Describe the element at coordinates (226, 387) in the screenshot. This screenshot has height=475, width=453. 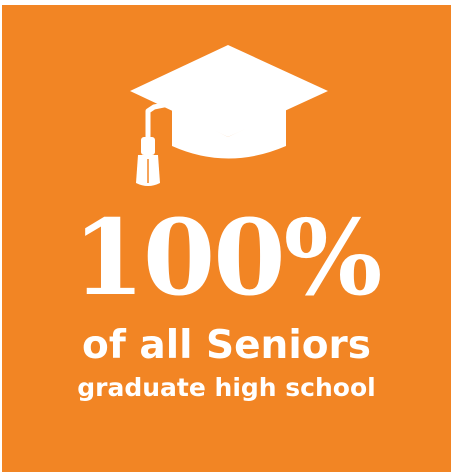
I see `stat-description: graduate high school` at that location.